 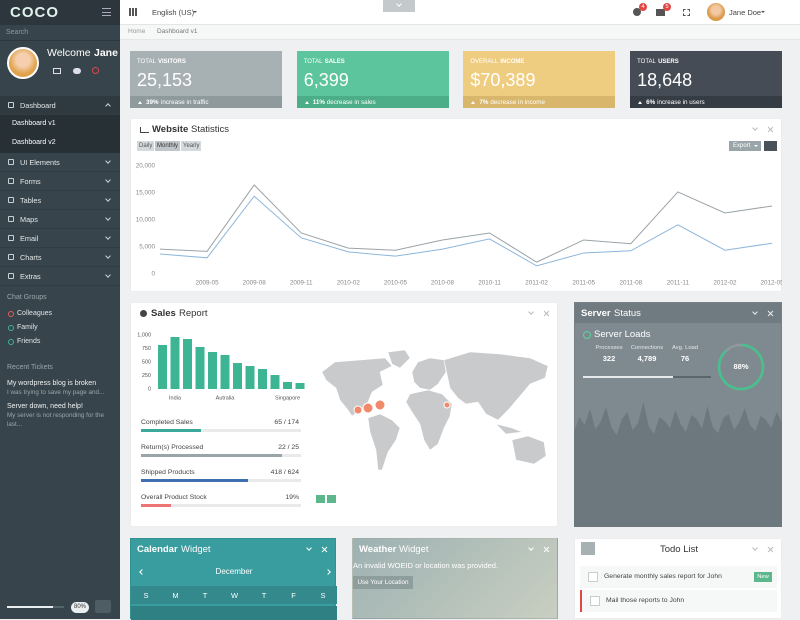 I want to click on panel-title-strong: Sales, so click(x=163, y=313).